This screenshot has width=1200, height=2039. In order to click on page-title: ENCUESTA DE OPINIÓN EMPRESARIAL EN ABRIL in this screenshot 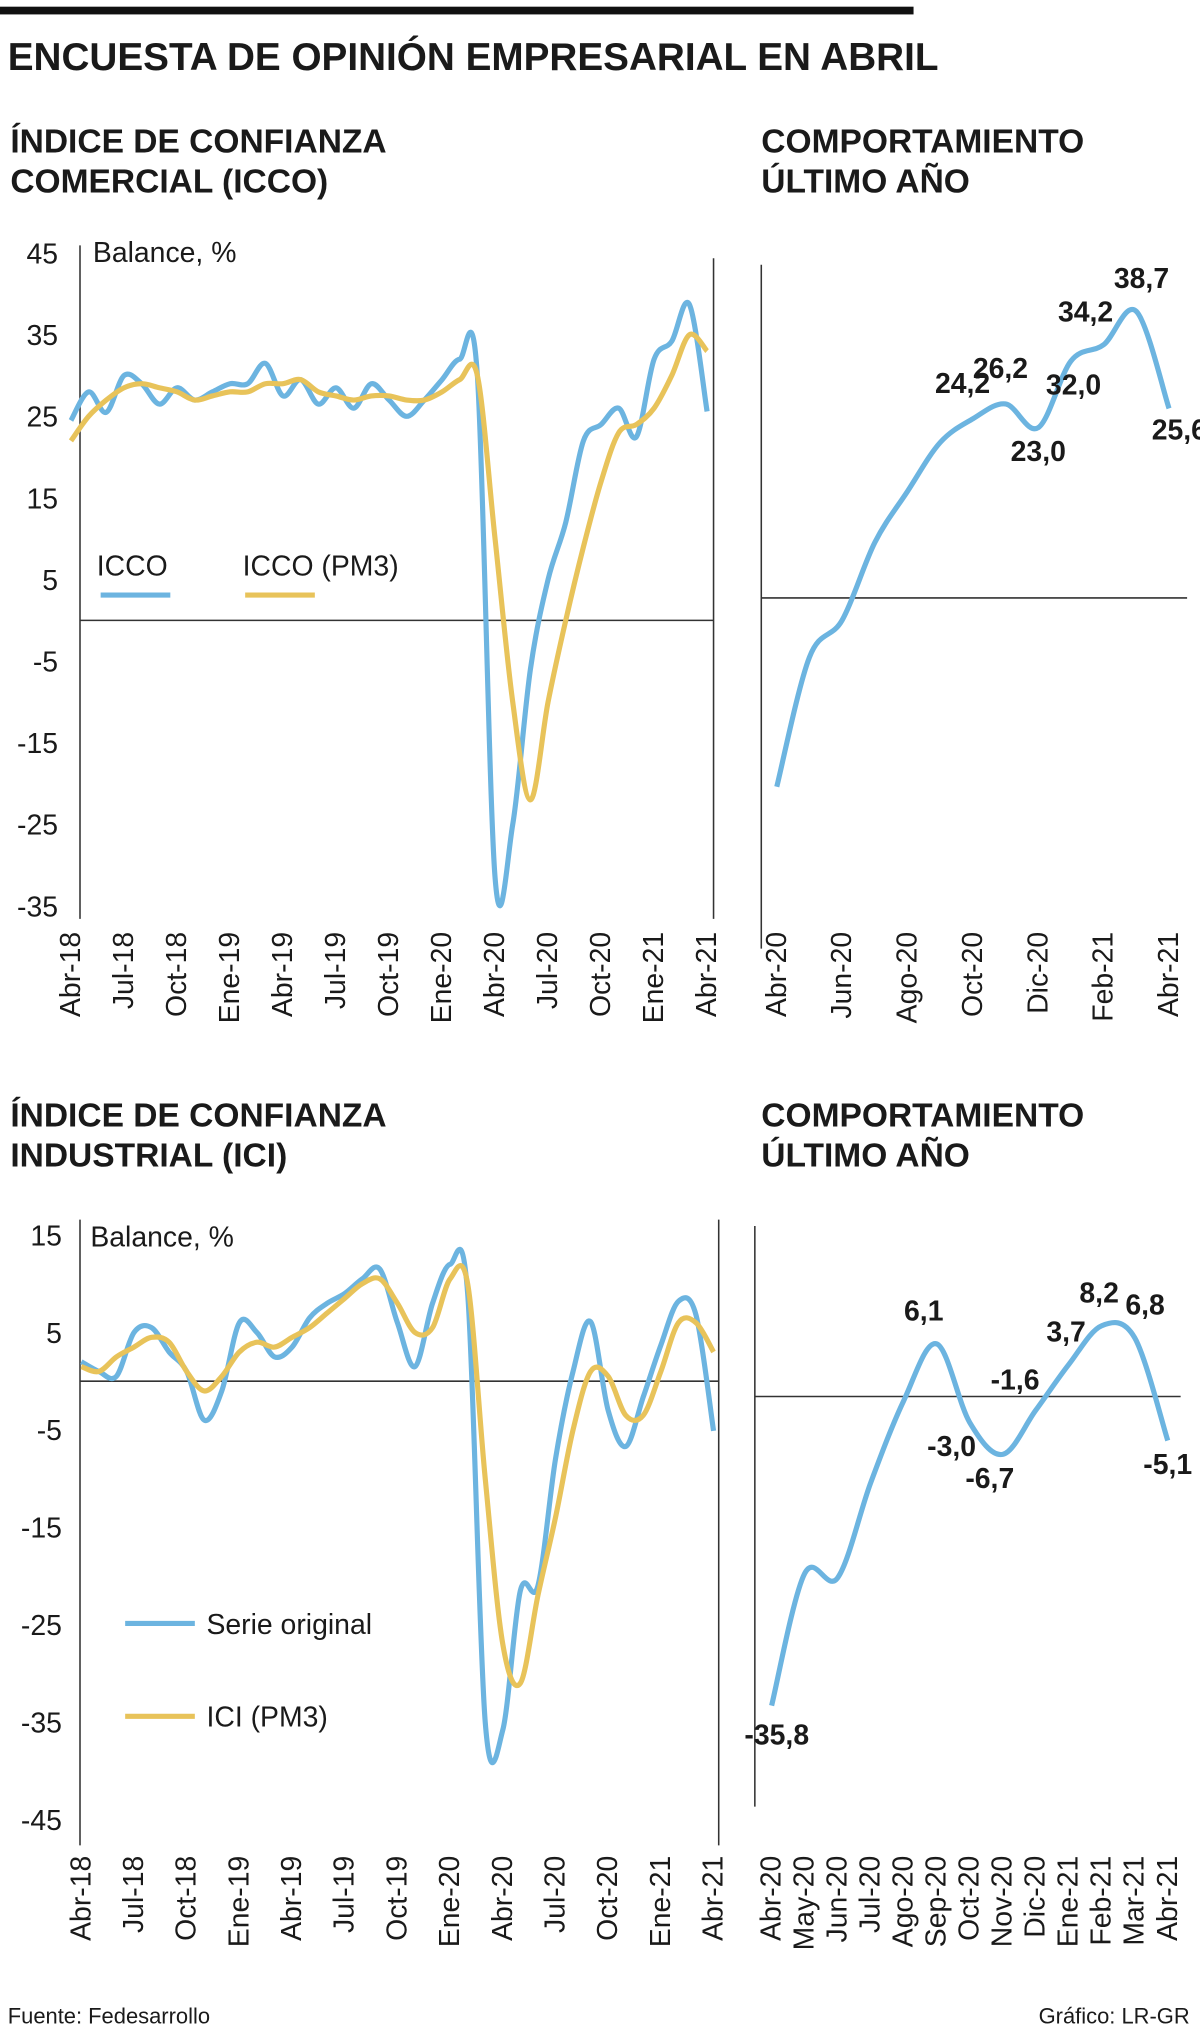, I will do `click(473, 57)`.